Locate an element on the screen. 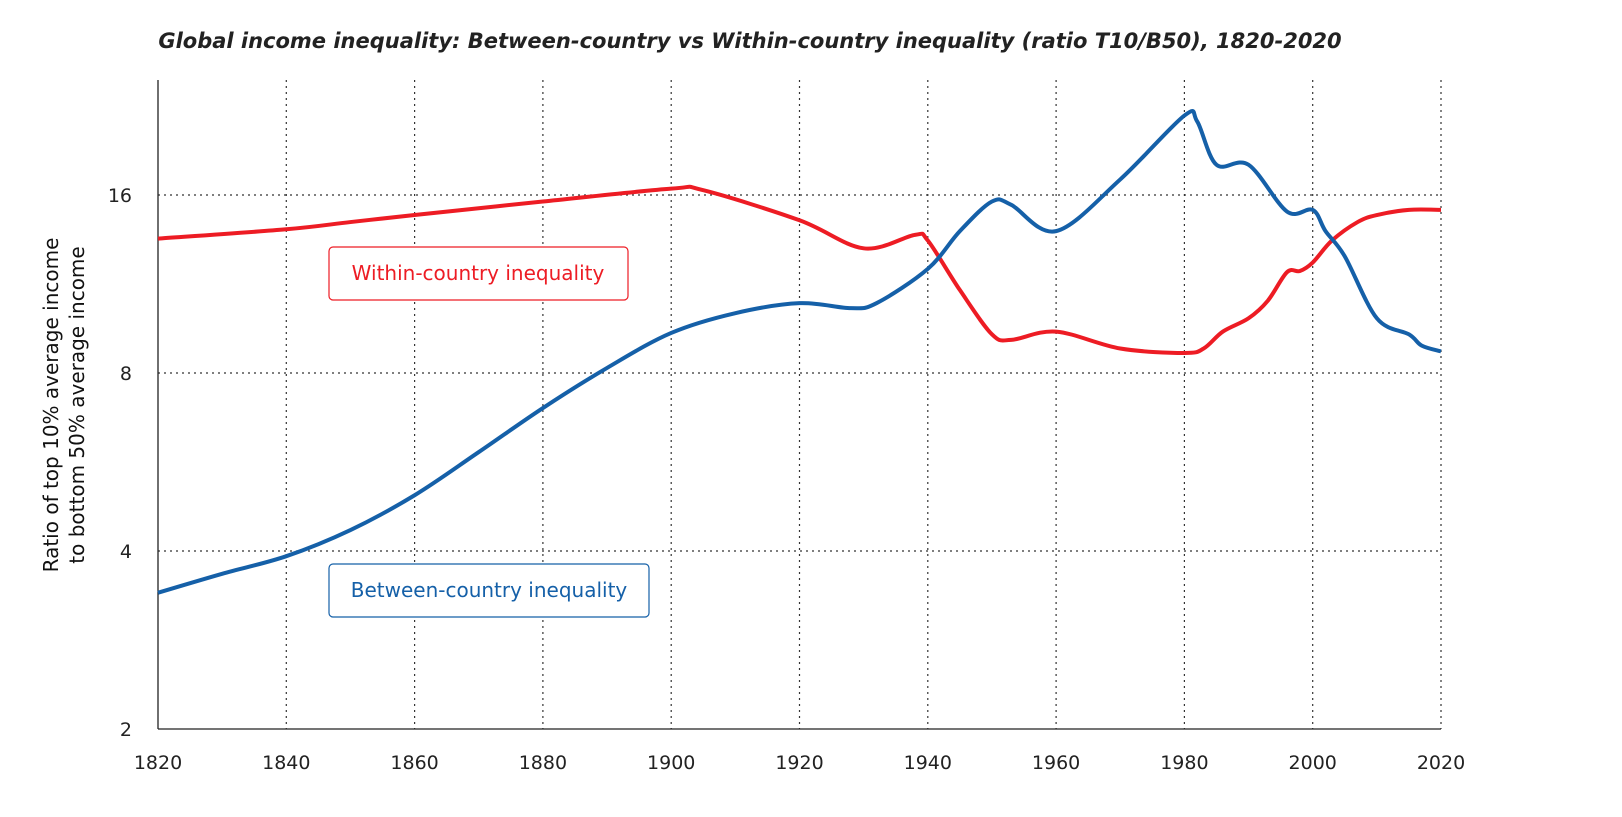 This screenshot has width=1622, height=817. x-tick-label: 1880 is located at coordinates (543, 763).